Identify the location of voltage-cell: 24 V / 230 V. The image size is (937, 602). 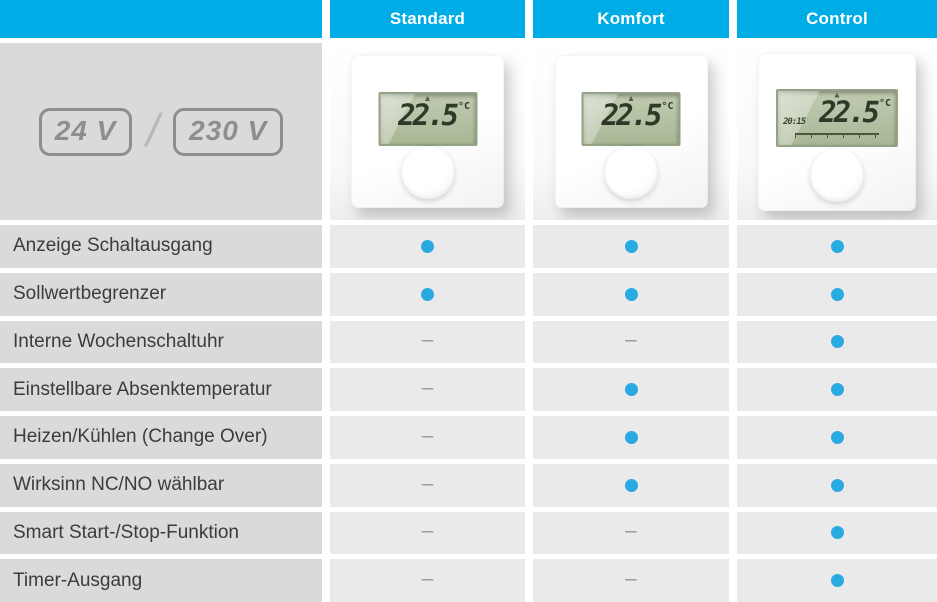
(161, 131).